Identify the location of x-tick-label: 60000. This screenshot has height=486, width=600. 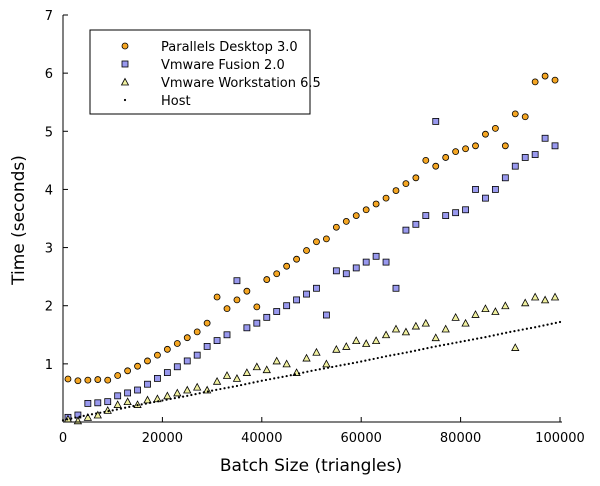
(361, 438).